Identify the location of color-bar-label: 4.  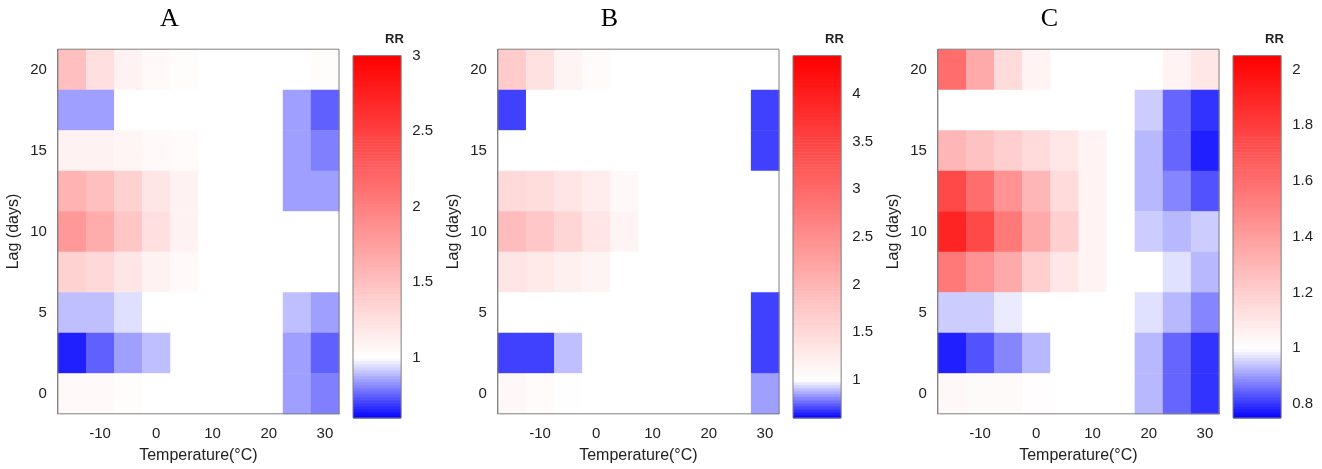
(856, 92).